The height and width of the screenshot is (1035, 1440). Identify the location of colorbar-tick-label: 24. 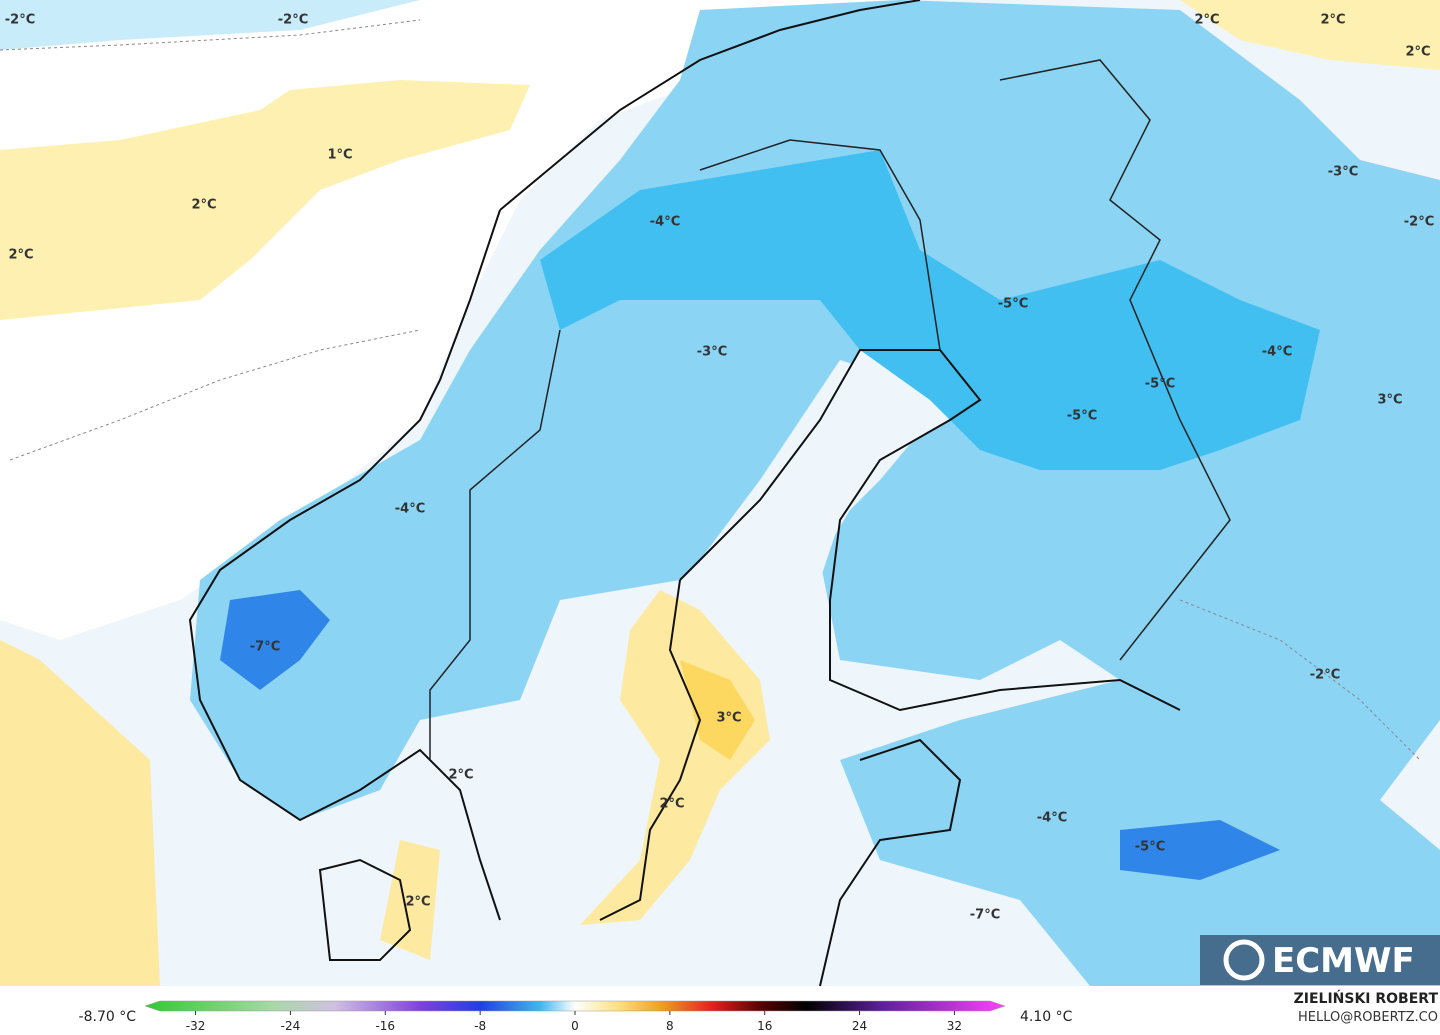
(859, 1026).